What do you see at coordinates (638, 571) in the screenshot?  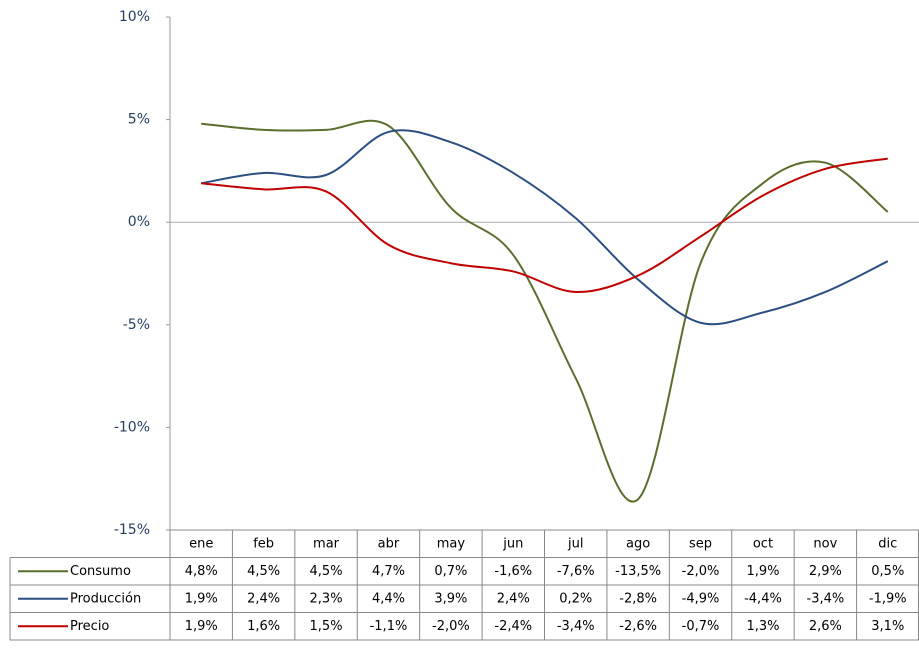 I see `table-cell: -13,5%` at bounding box center [638, 571].